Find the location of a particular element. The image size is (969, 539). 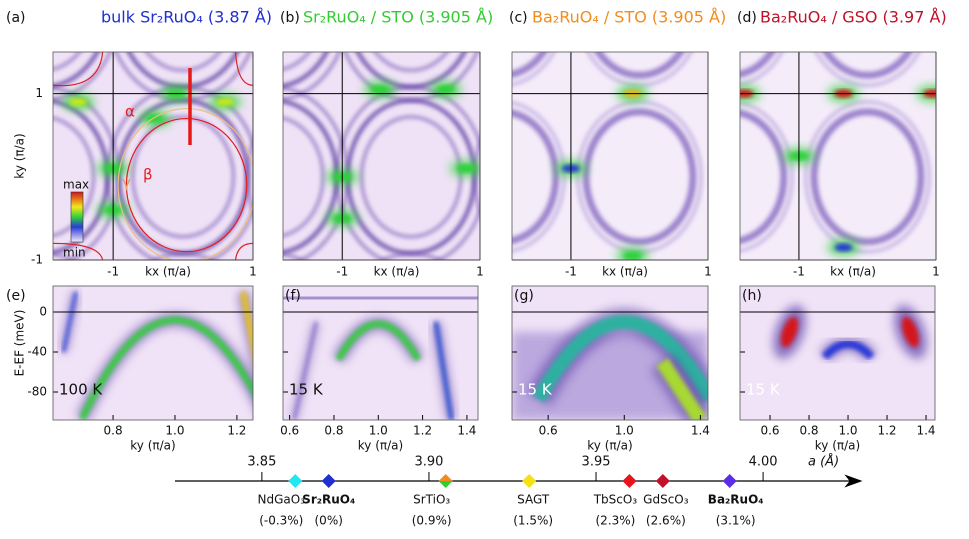

panel-letter: (c) is located at coordinates (518, 18).